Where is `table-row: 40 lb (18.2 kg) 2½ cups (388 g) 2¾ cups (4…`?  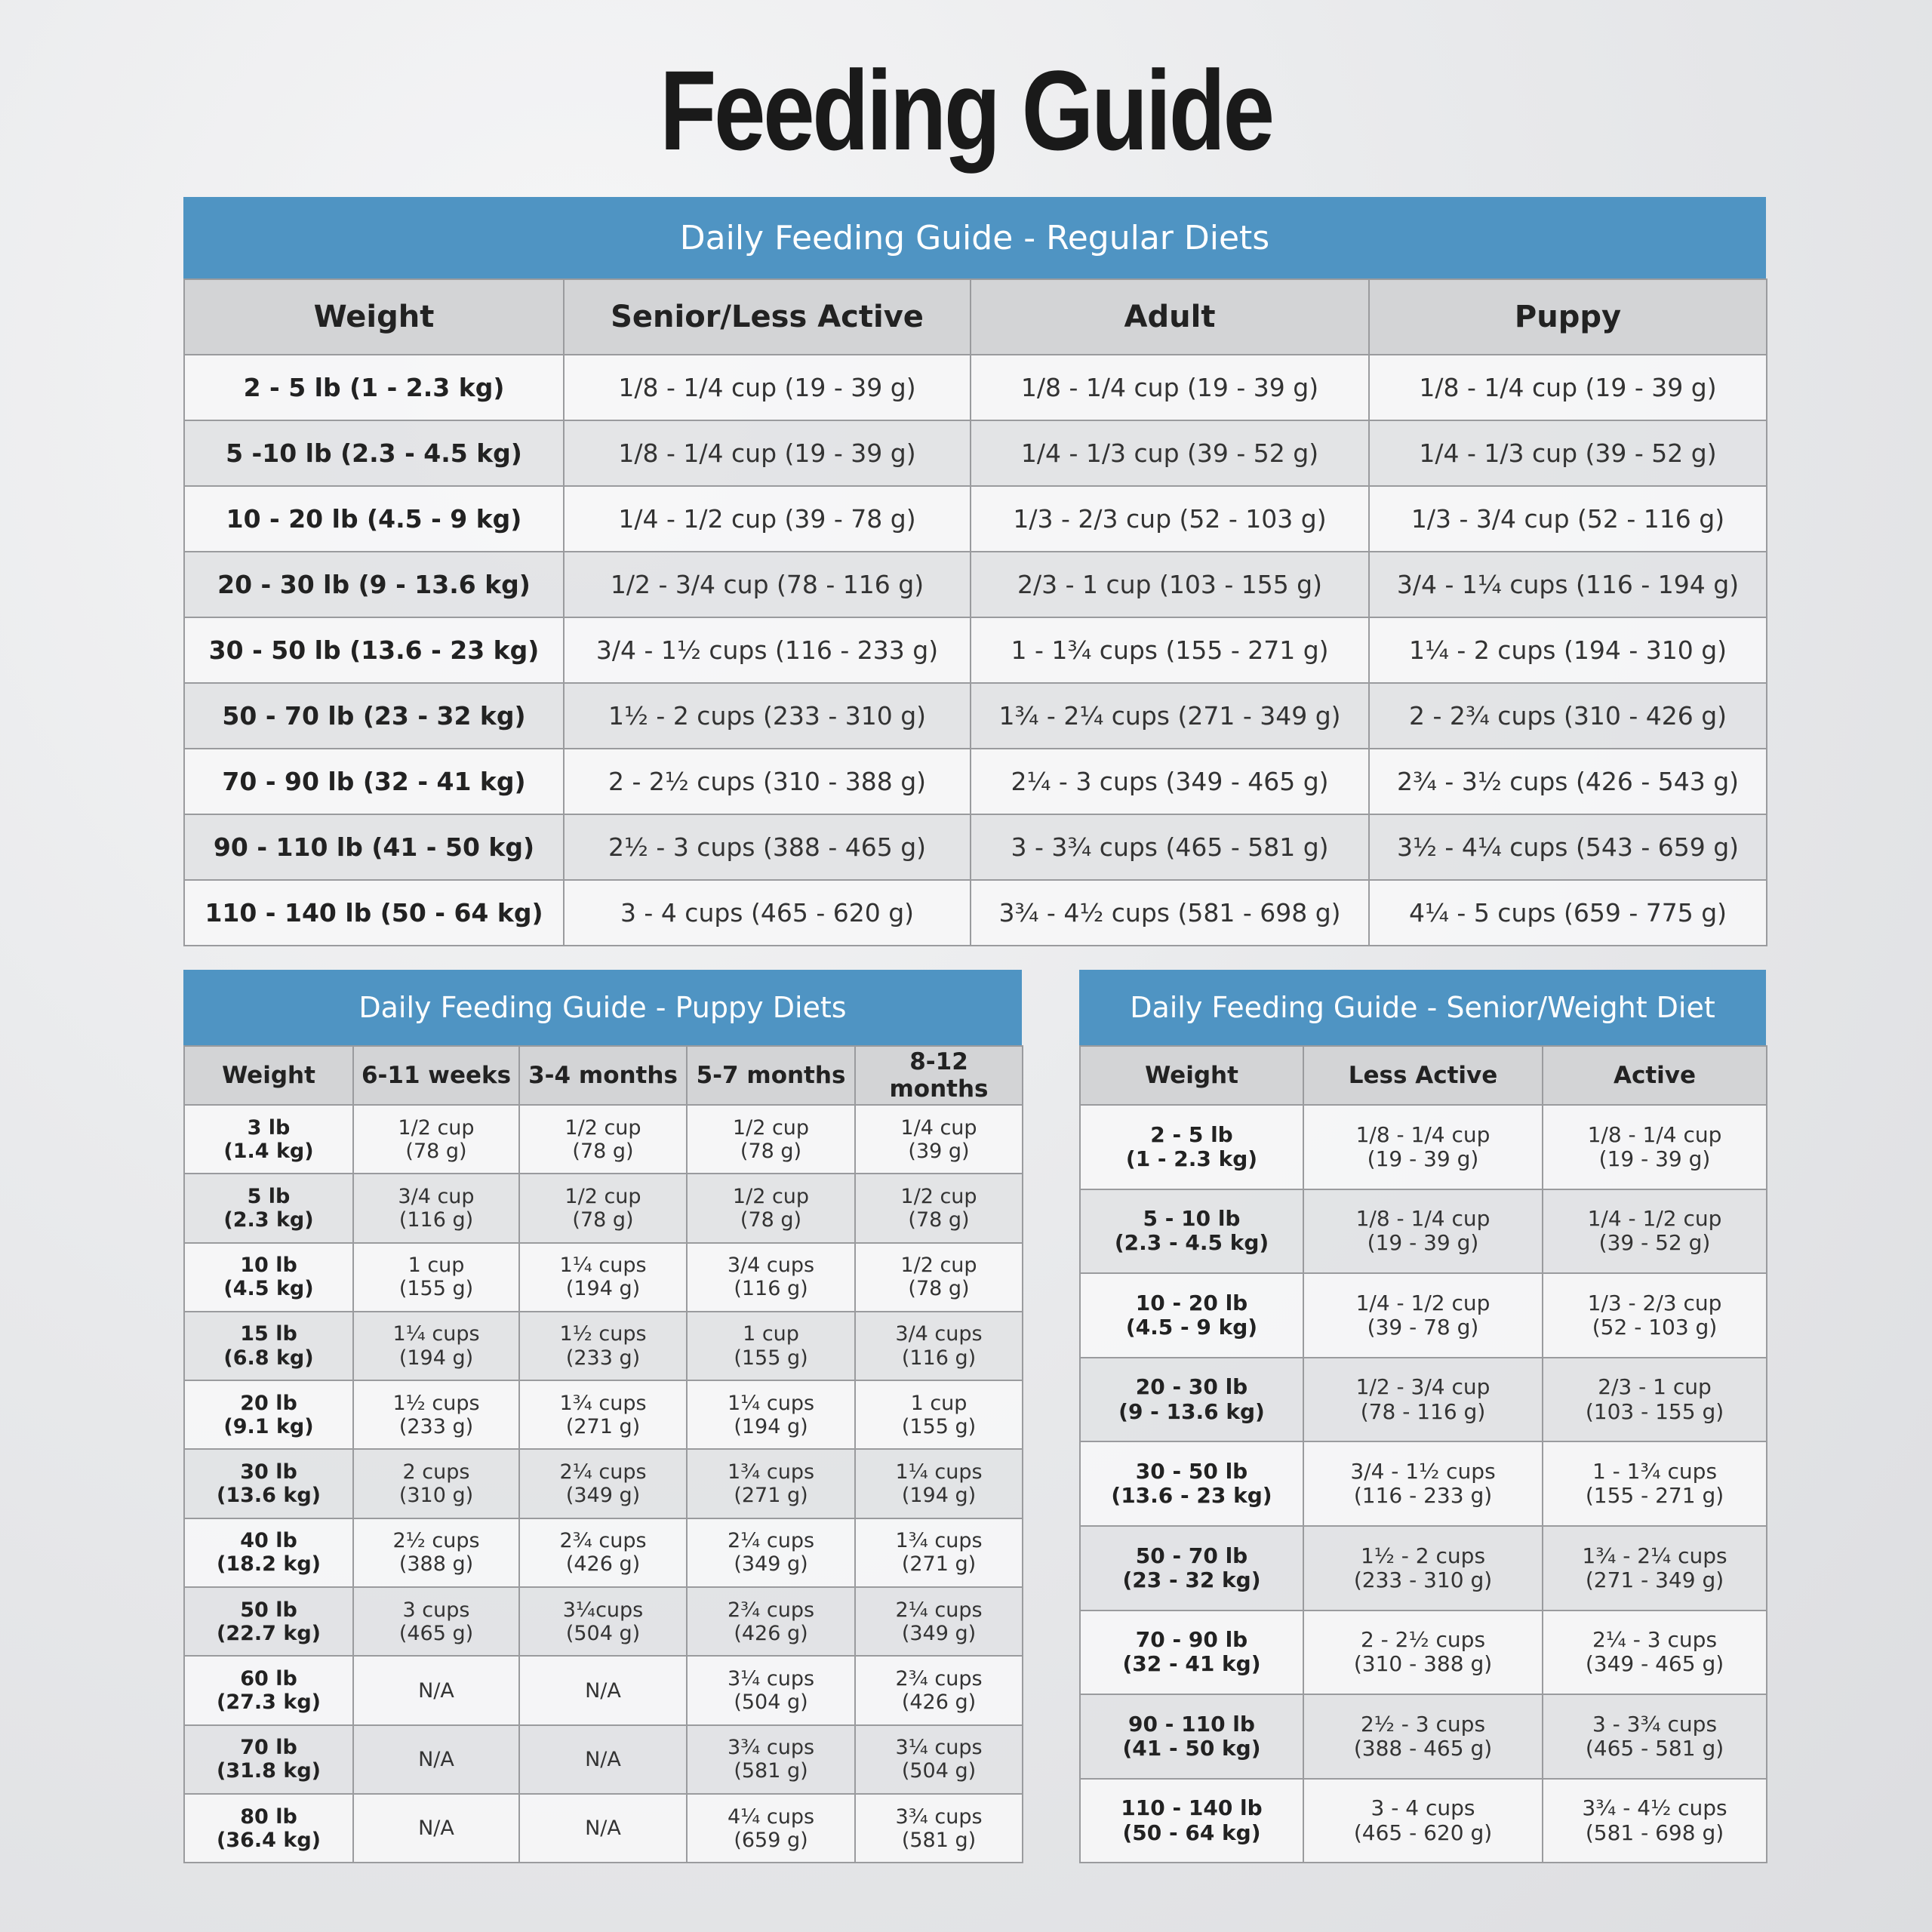
table-row: 40 lb (18.2 kg) 2½ cups (388 g) 2¾ cups (4… is located at coordinates (603, 1553).